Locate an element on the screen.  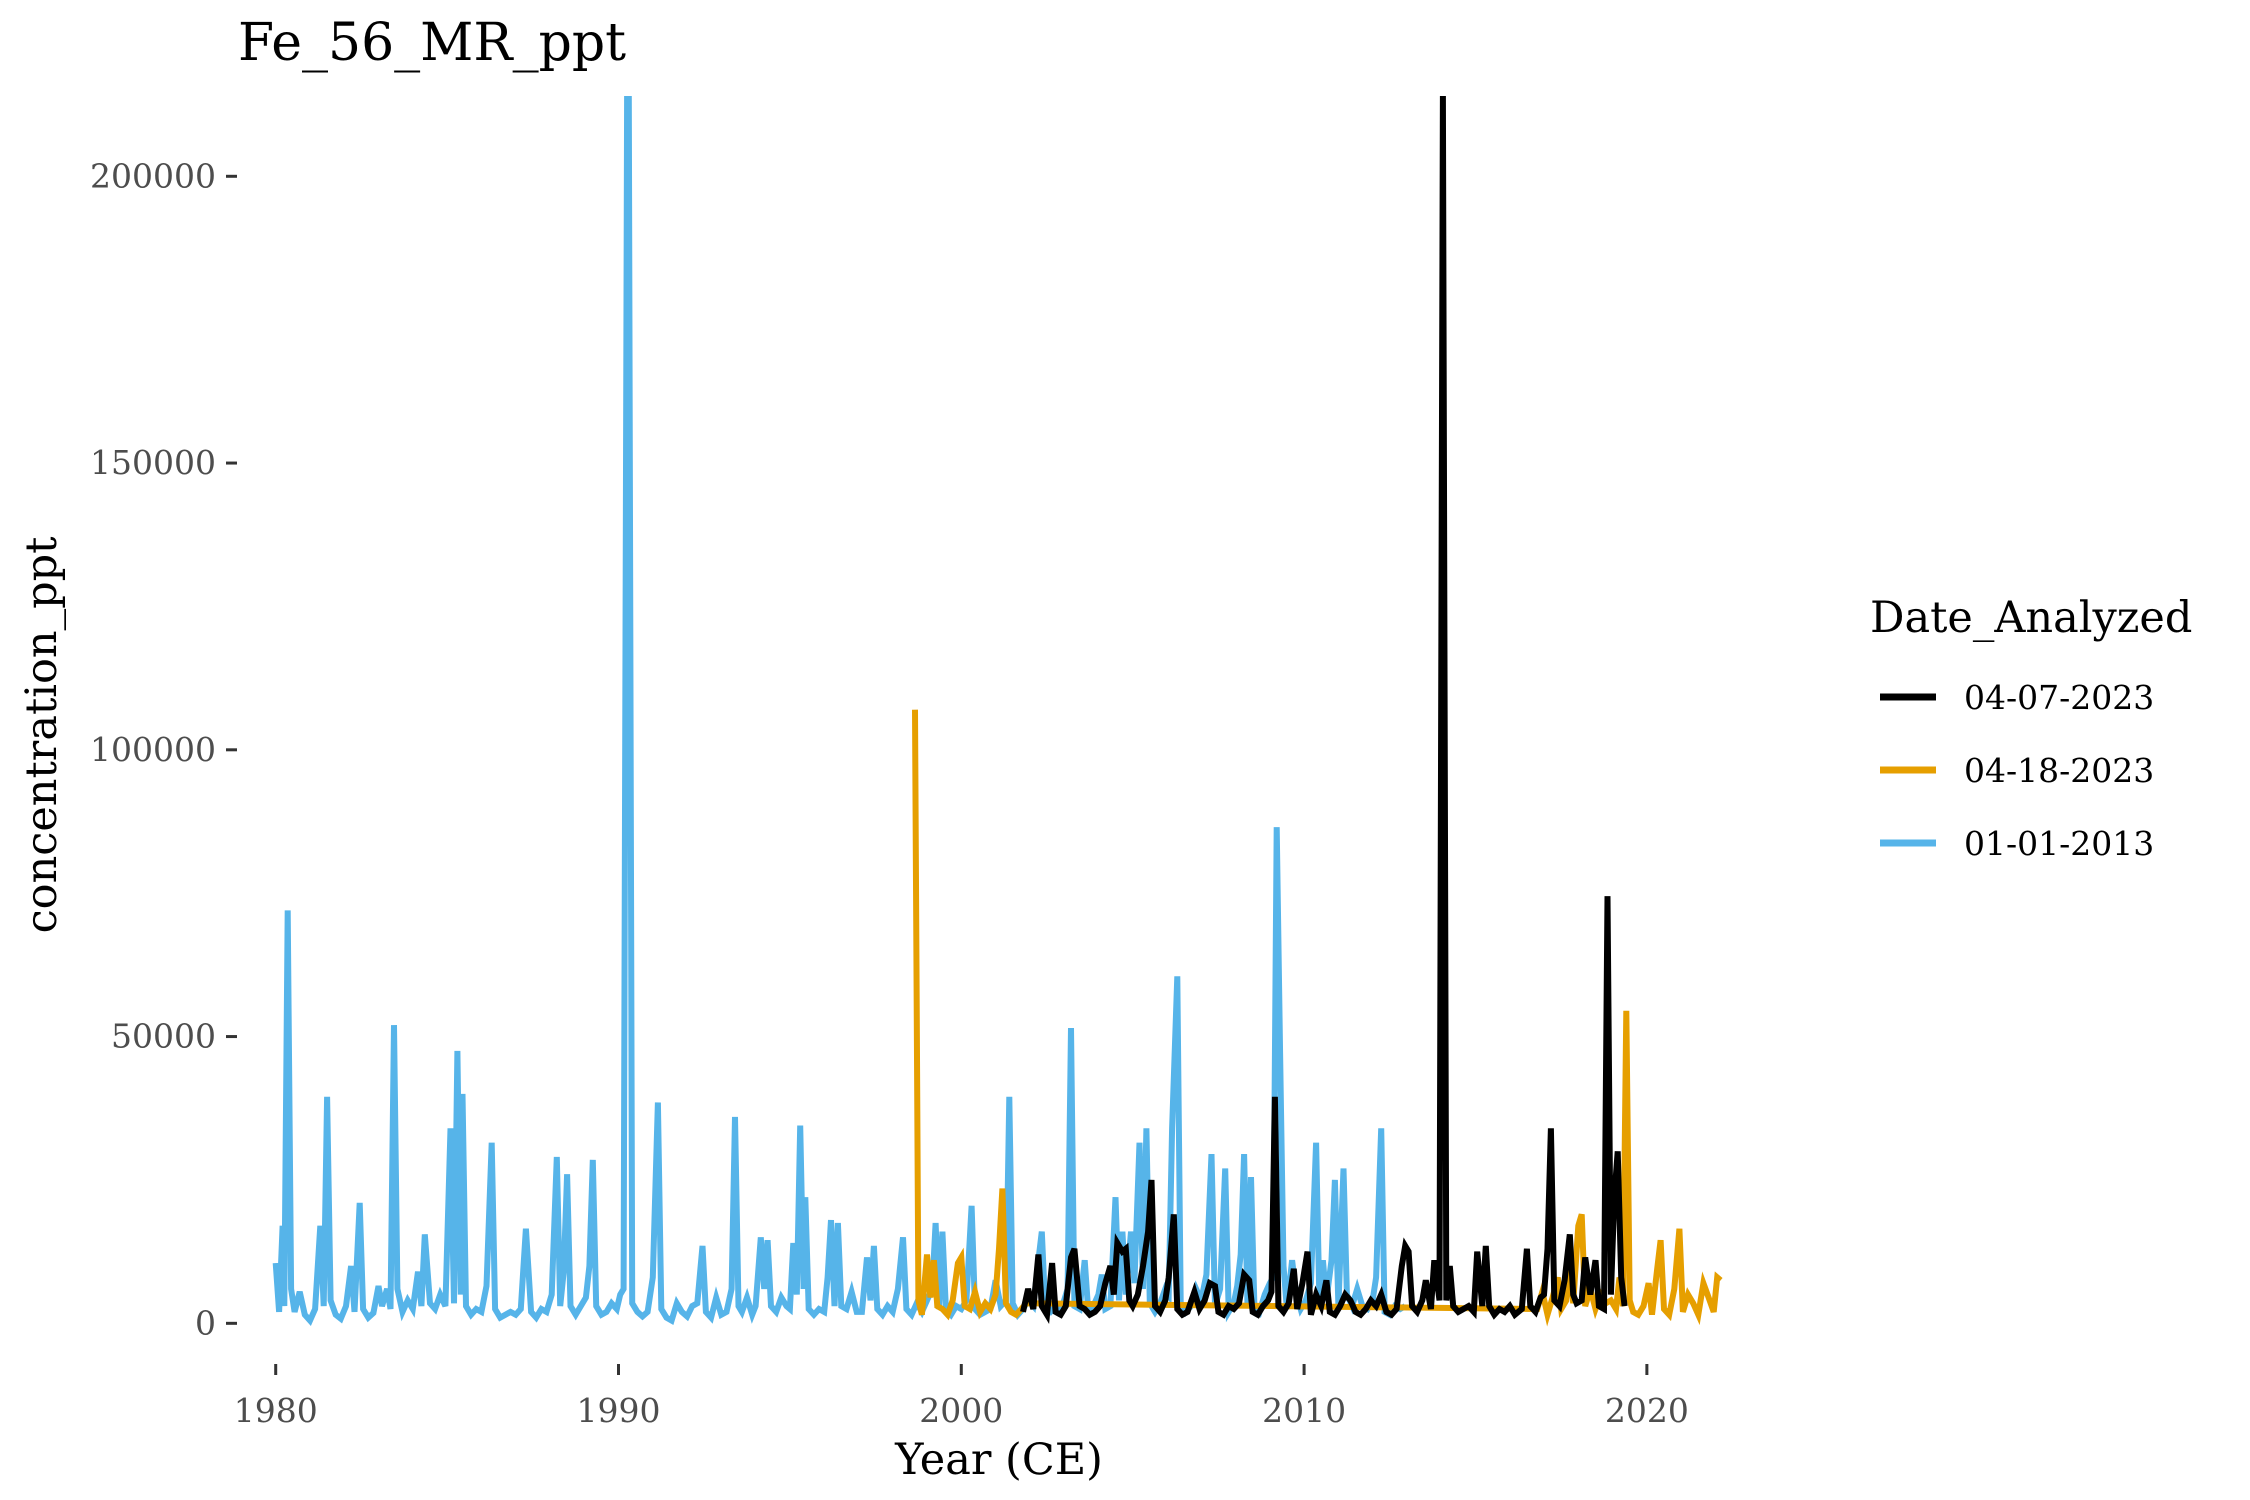
legend-item: 04-18-2023 is located at coordinates (2017, 770).